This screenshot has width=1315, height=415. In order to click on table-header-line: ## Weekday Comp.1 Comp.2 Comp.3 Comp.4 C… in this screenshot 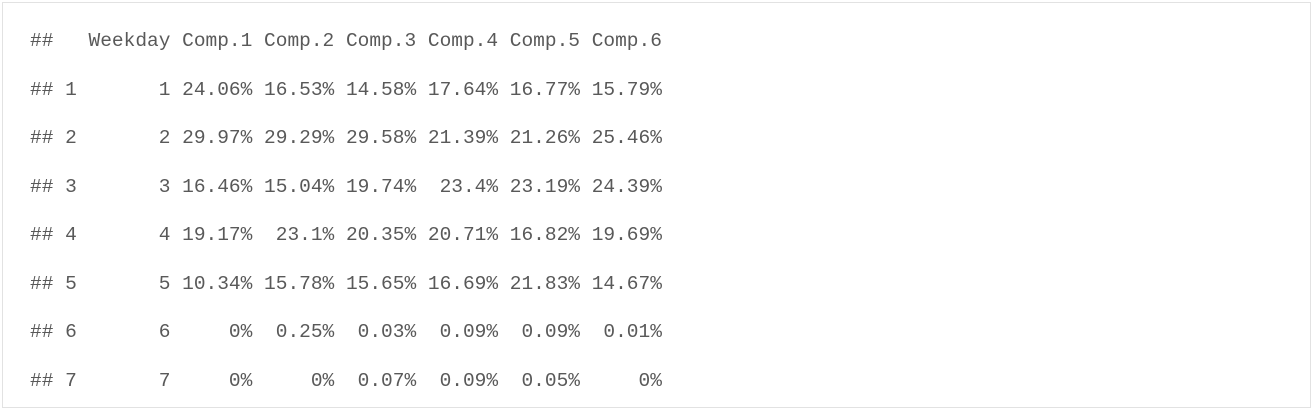, I will do `click(346, 51)`.